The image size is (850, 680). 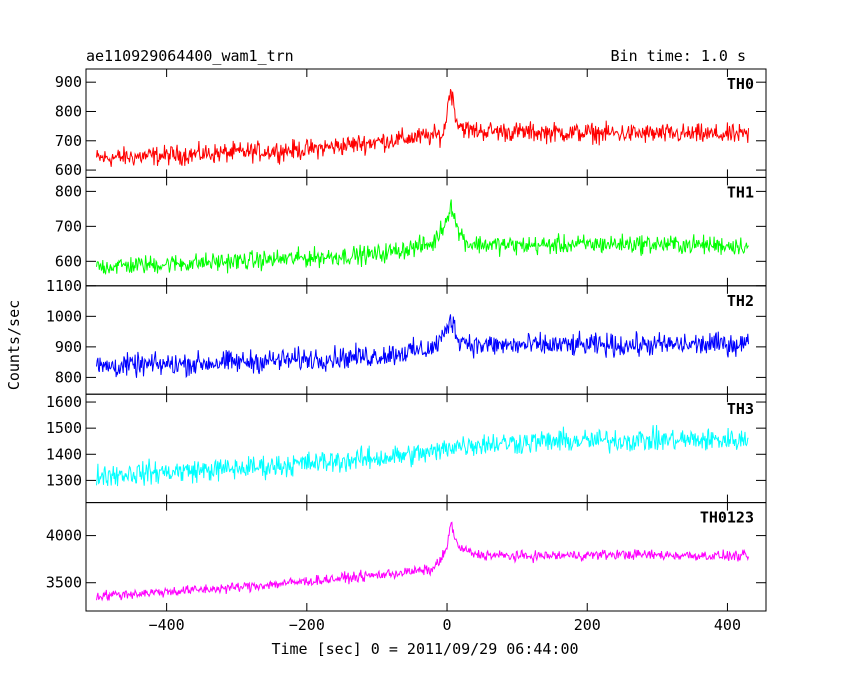 What do you see at coordinates (68, 226) in the screenshot?
I see `y-tick-label-th1-700: 700` at bounding box center [68, 226].